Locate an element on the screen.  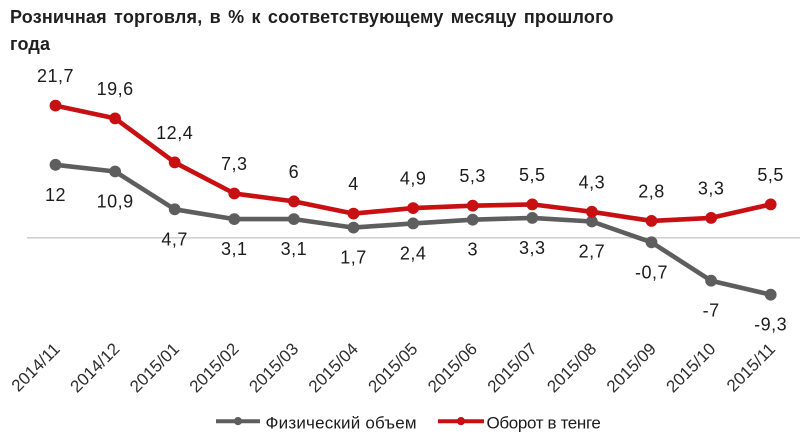
svg-text: 3 is located at coordinates (472, 250).